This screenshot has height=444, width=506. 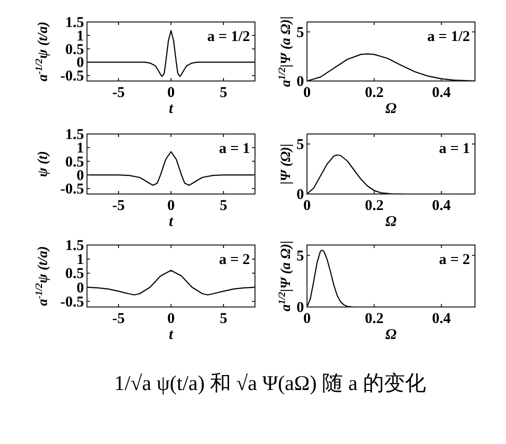 I want to click on y-axis-title: ψ (t), so click(x=43, y=164).